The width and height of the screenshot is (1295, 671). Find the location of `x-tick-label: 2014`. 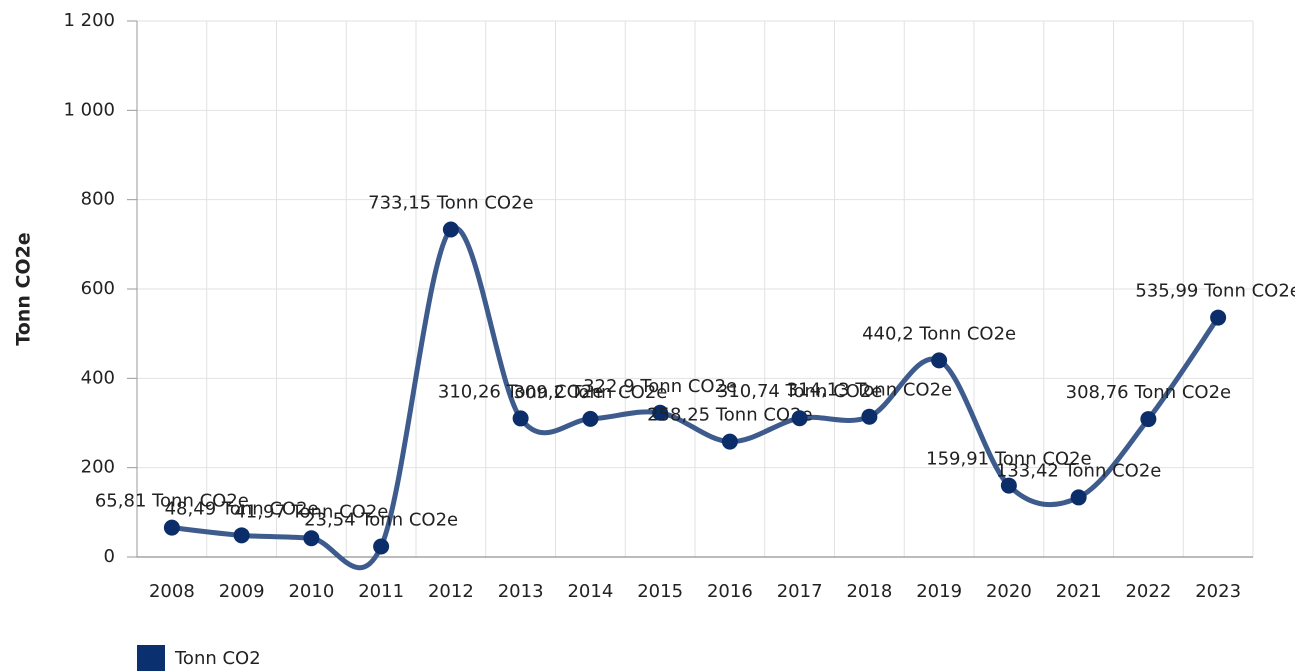

x-tick-label: 2014 is located at coordinates (590, 591).